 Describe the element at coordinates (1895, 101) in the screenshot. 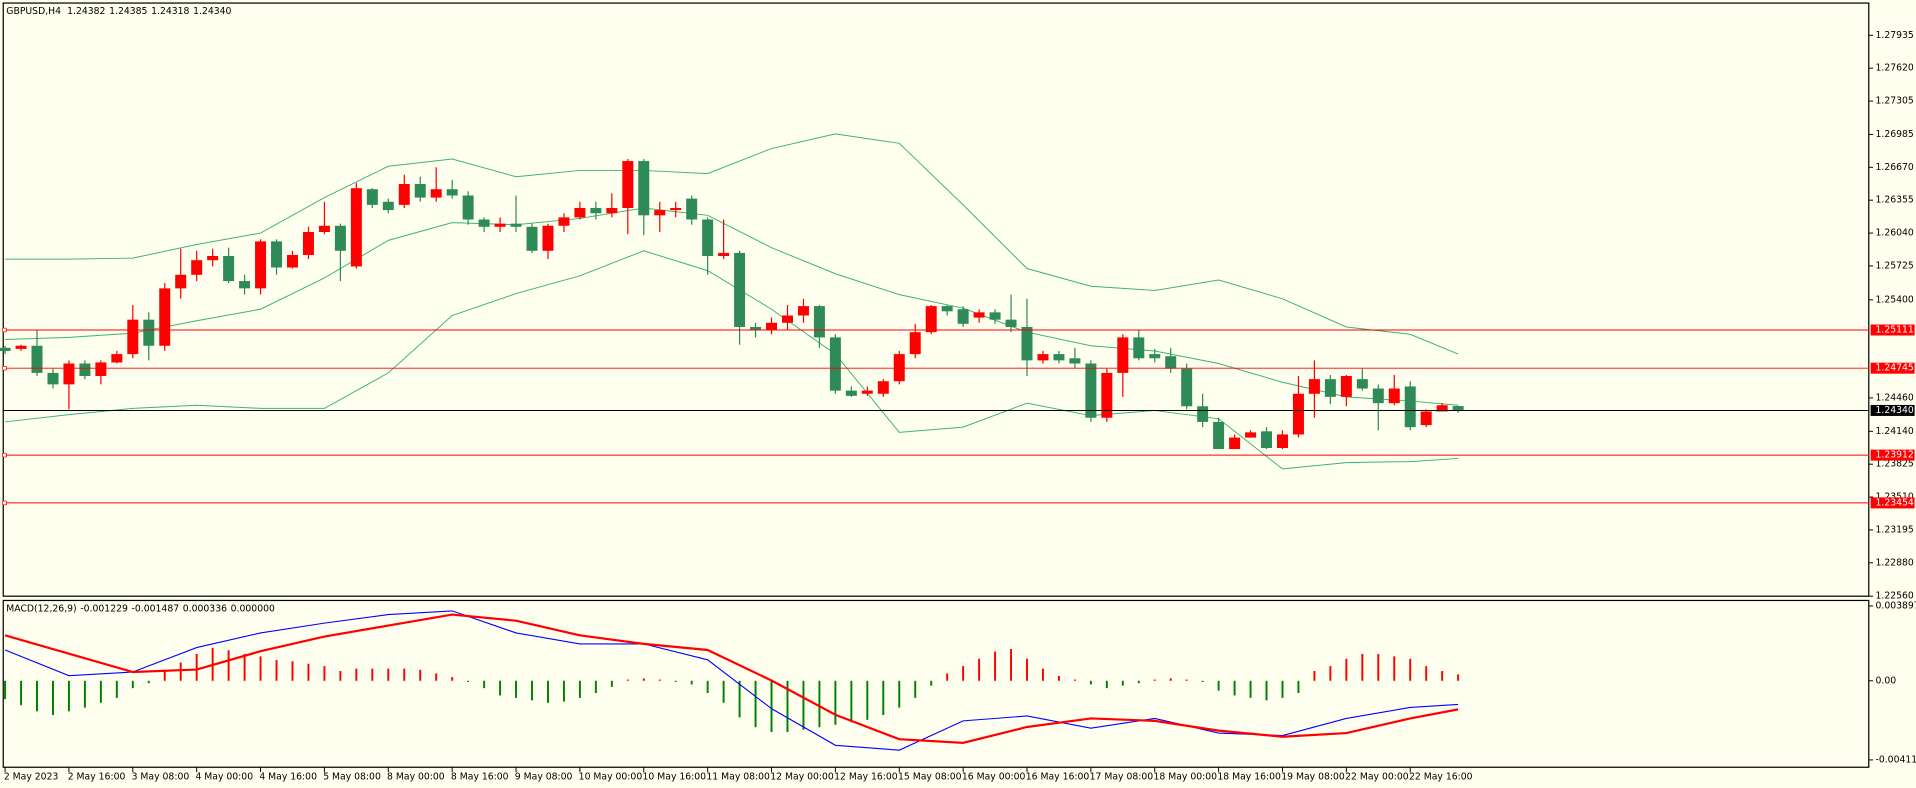

I see `y-tick-label: 1.27305` at that location.